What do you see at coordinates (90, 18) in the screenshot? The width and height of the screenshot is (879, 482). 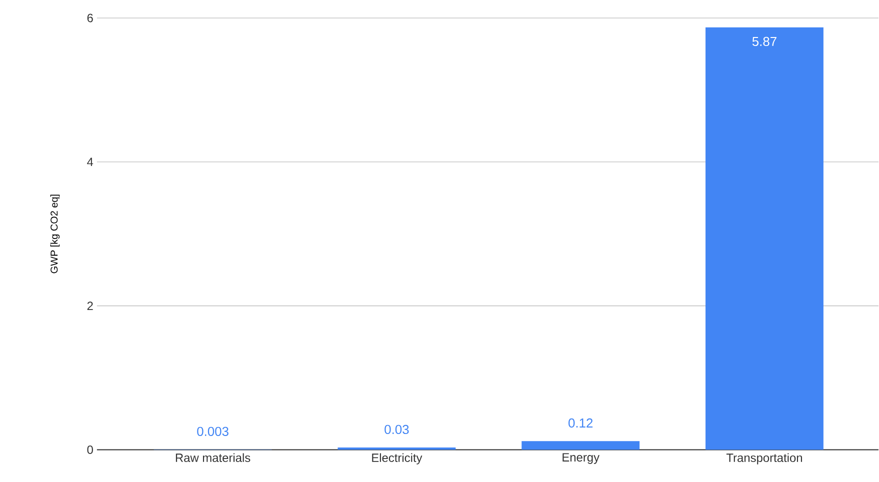 I see `y-tick-label: 6` at bounding box center [90, 18].